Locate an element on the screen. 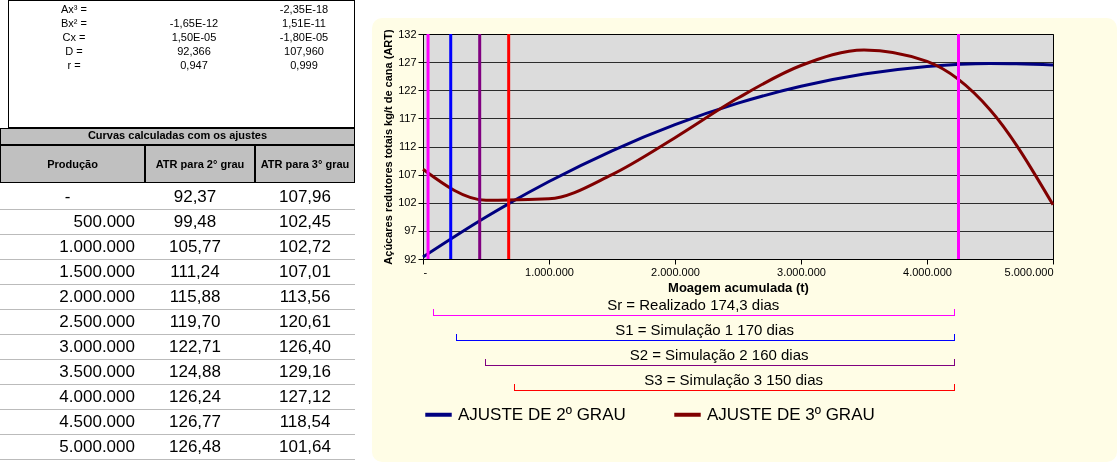 The height and width of the screenshot is (462, 1117). text: 2.500.000 is located at coordinates (96, 322).